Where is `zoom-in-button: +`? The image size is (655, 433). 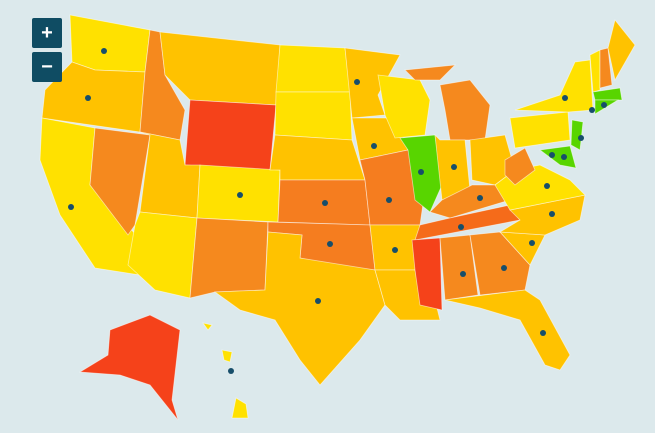 zoom-in-button: + is located at coordinates (47, 33).